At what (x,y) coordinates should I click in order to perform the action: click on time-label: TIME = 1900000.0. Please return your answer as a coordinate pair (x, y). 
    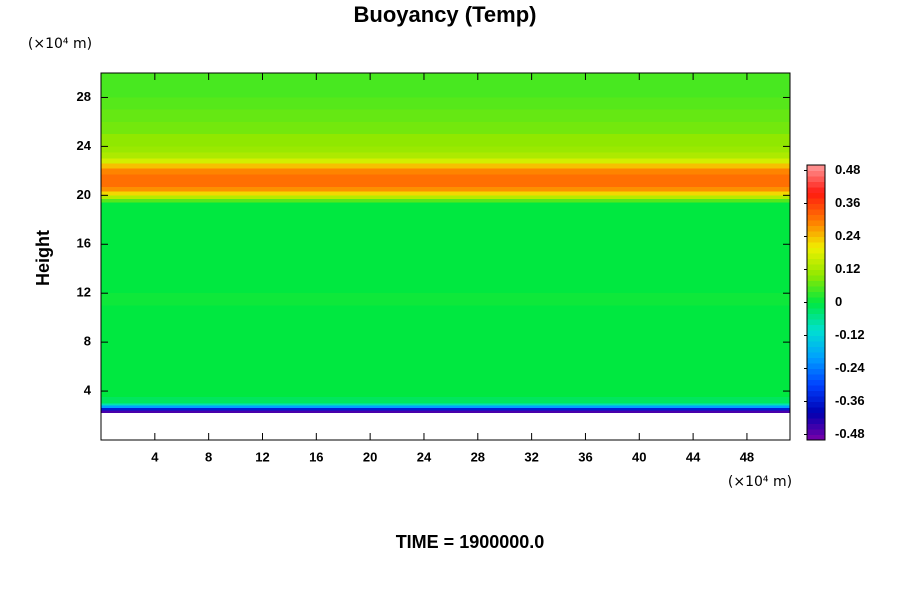
    Looking at the image, I should click on (470, 542).